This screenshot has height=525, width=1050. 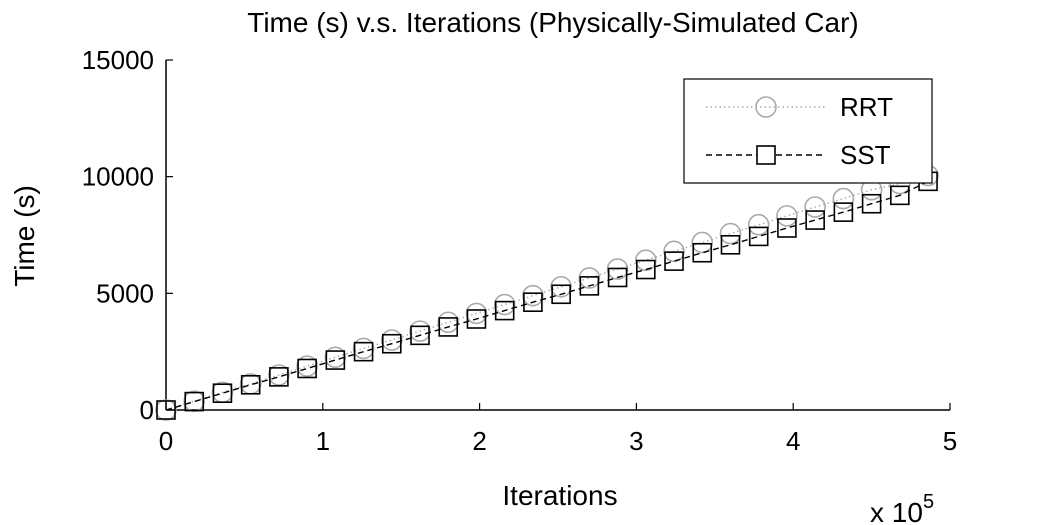 I want to click on y-tick-label: 5000, so click(x=125, y=293).